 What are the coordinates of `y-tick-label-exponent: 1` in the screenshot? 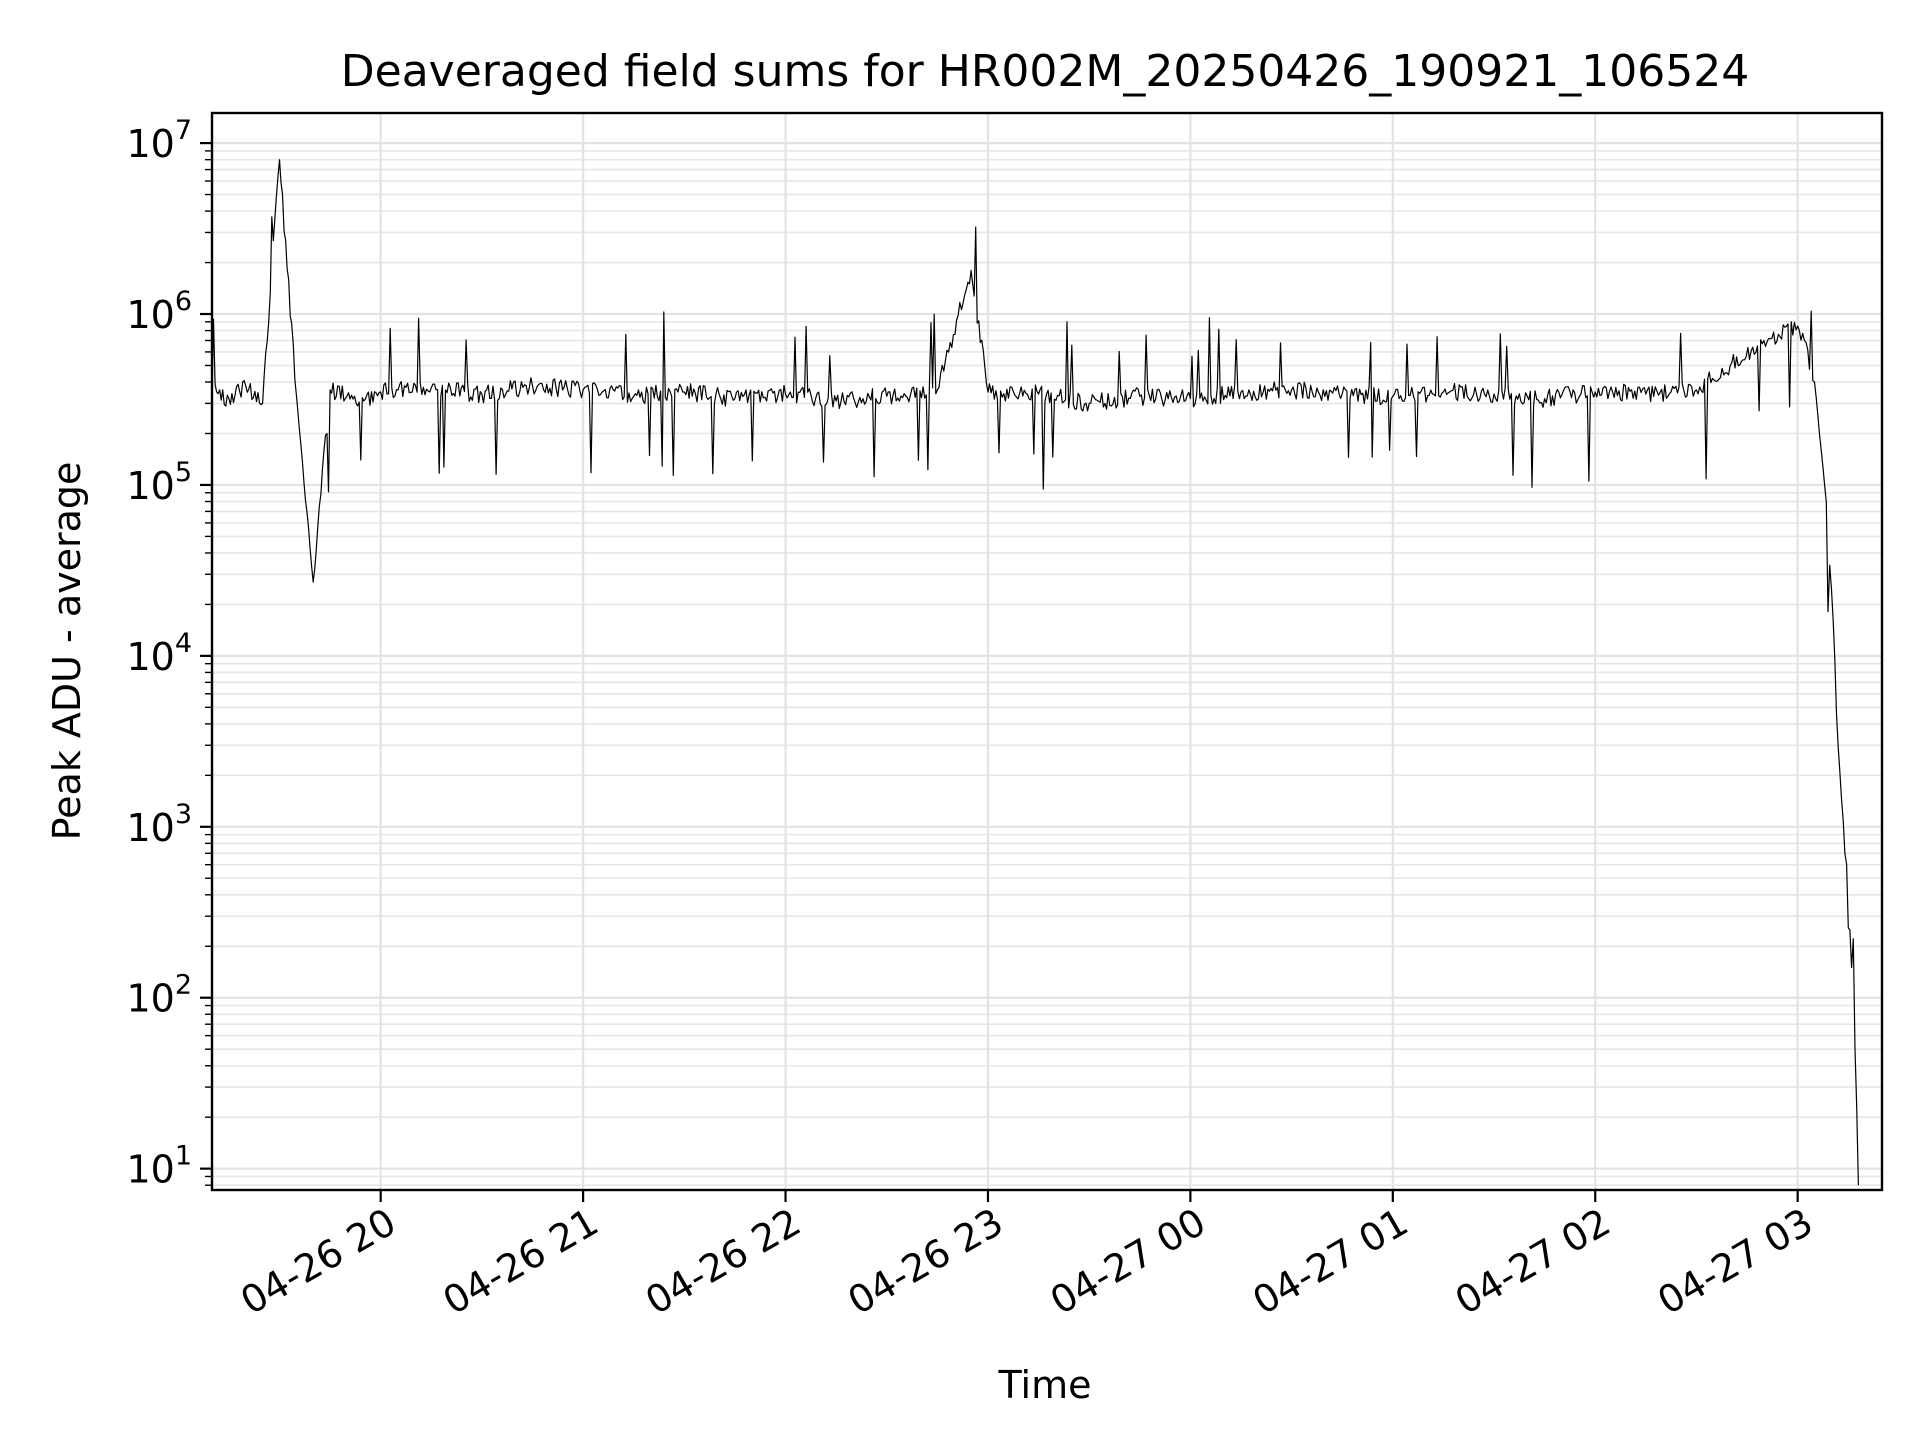 It's located at (183, 1156).